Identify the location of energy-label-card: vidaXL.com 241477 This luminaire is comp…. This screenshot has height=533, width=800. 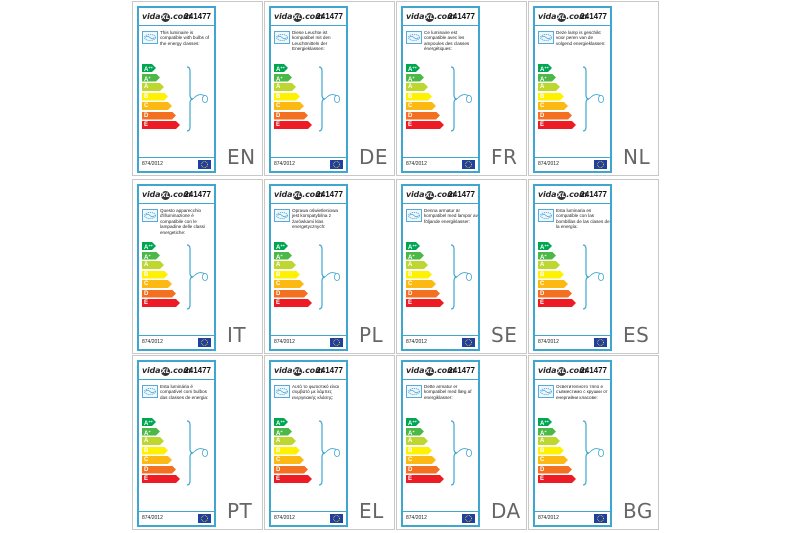
(176, 89).